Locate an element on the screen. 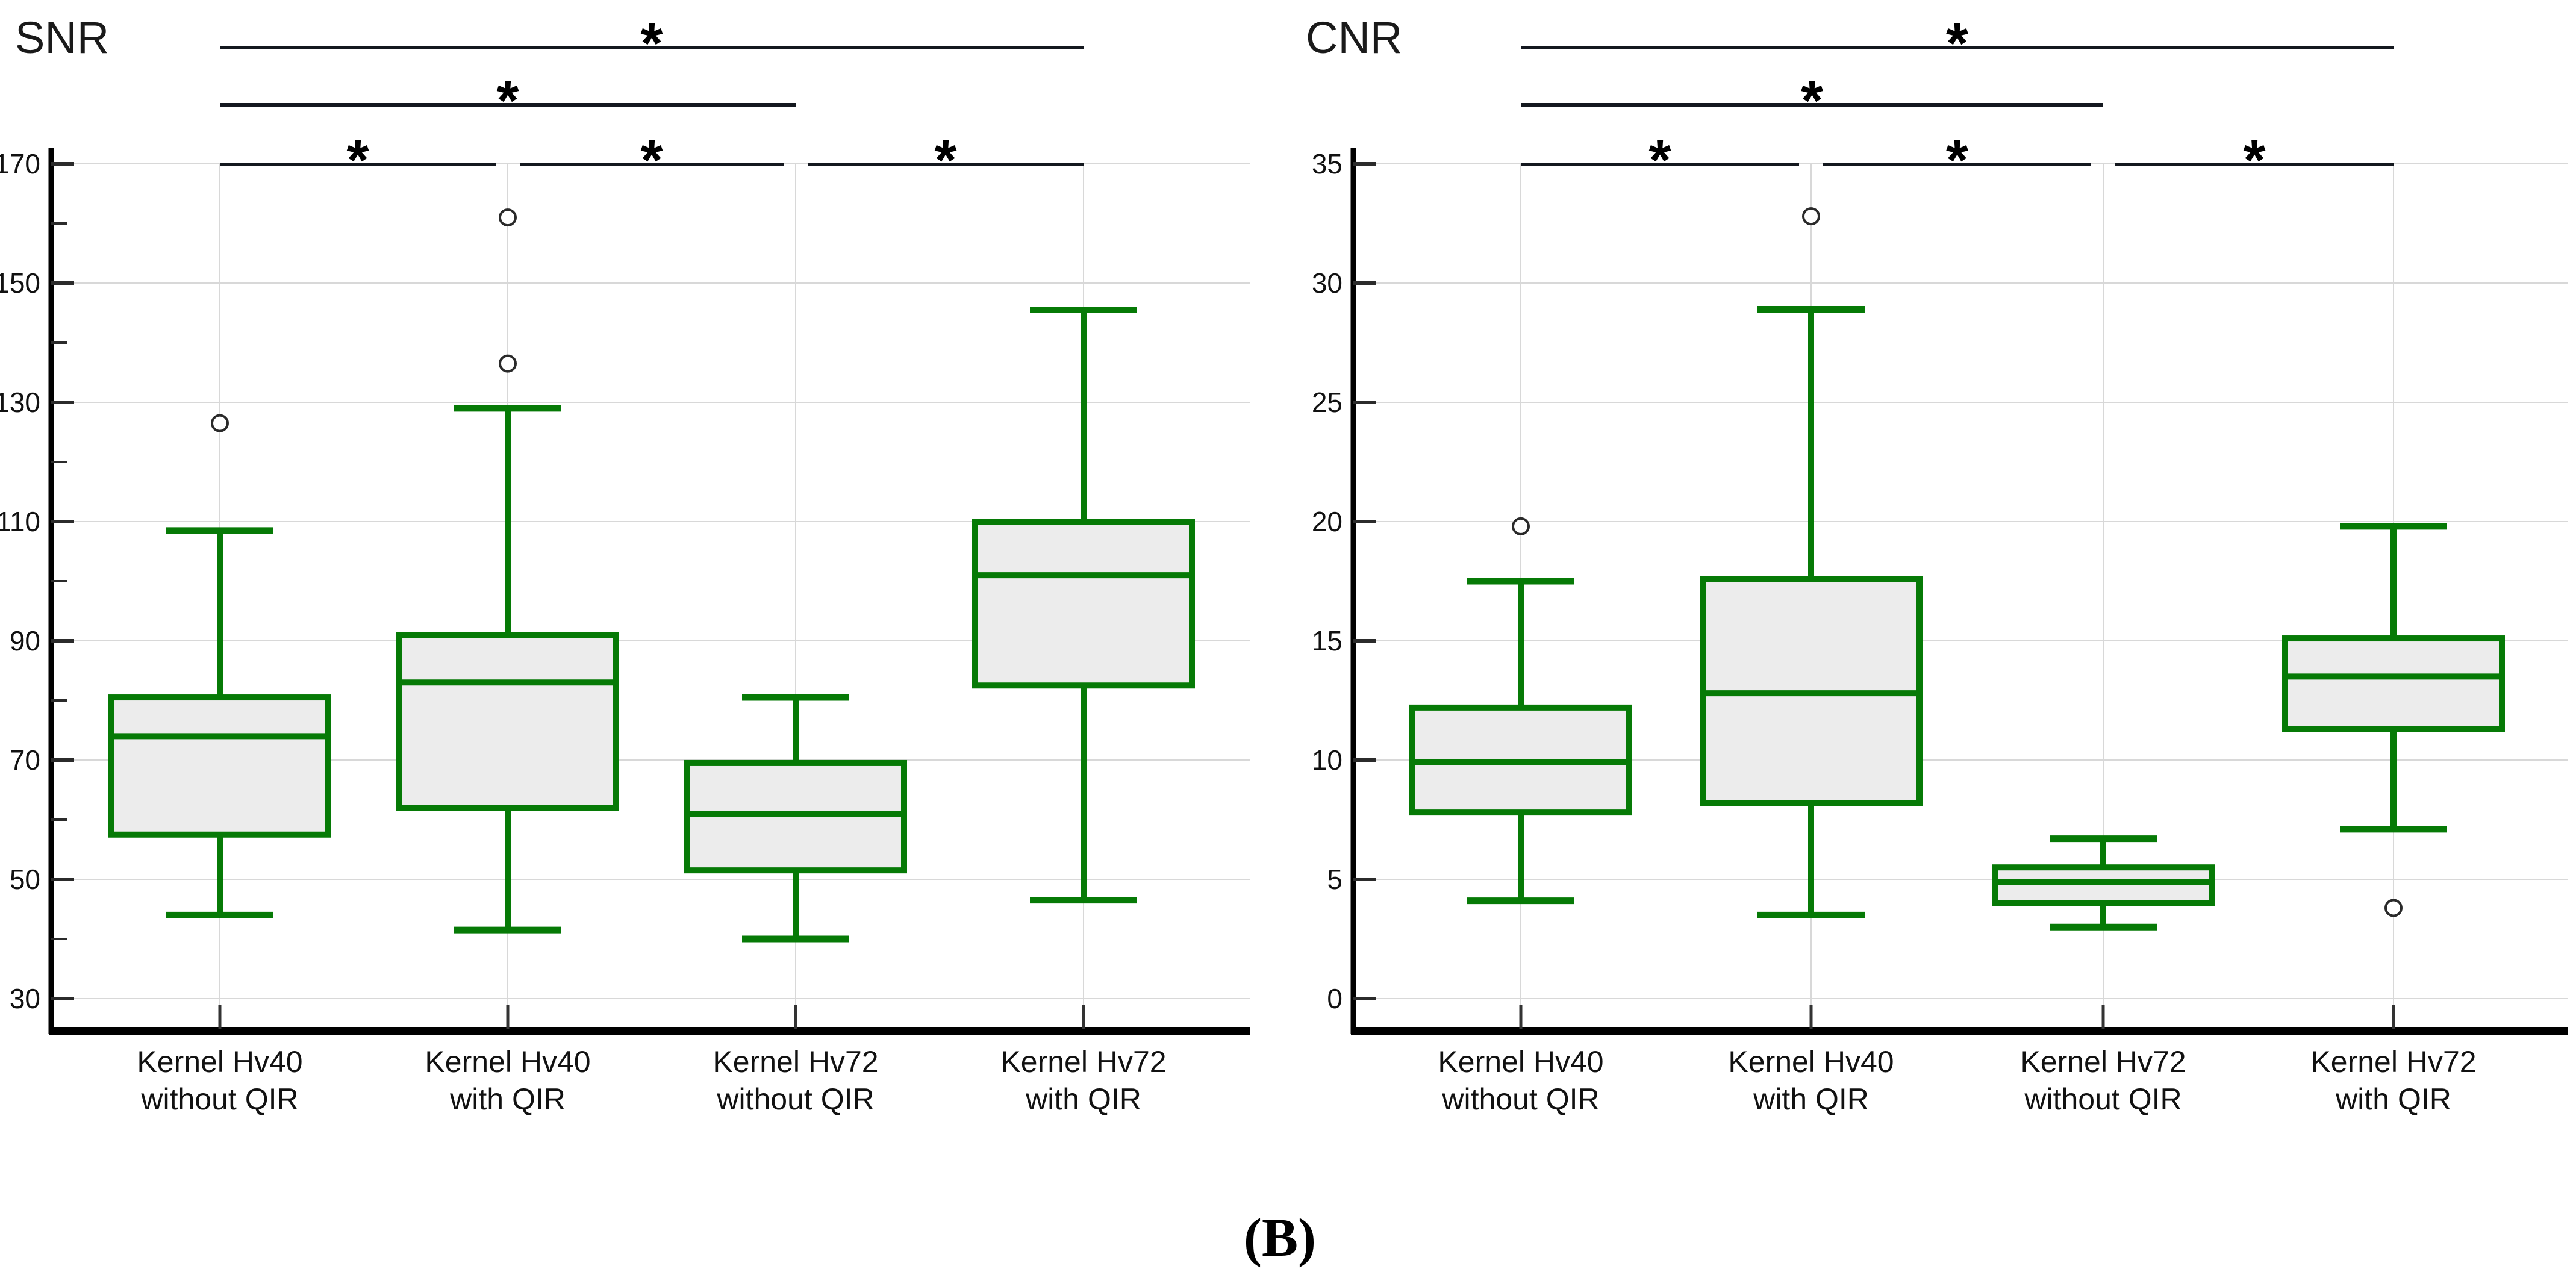  snr-y-tick-label-30: 30 is located at coordinates (25, 998).